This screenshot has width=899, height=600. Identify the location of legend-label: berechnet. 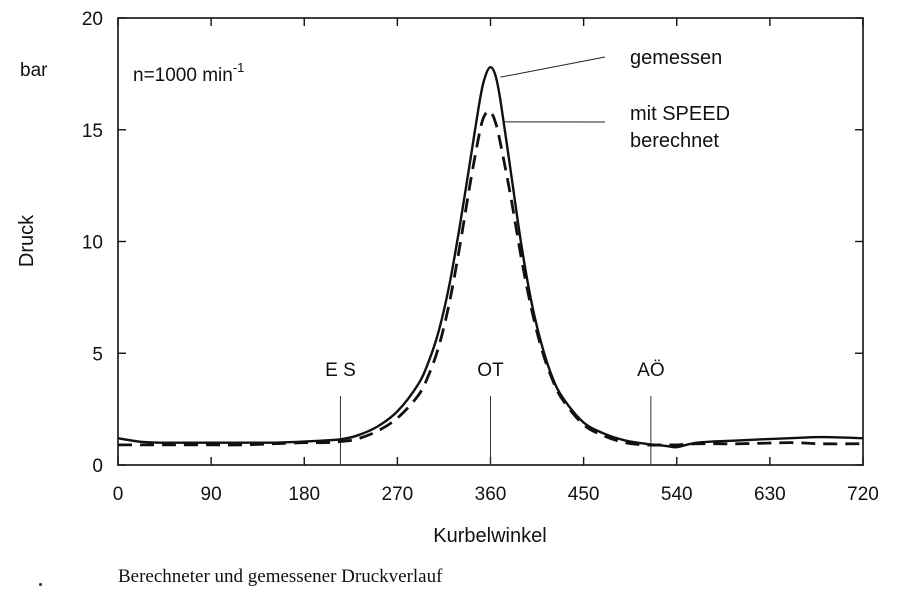
(674, 141).